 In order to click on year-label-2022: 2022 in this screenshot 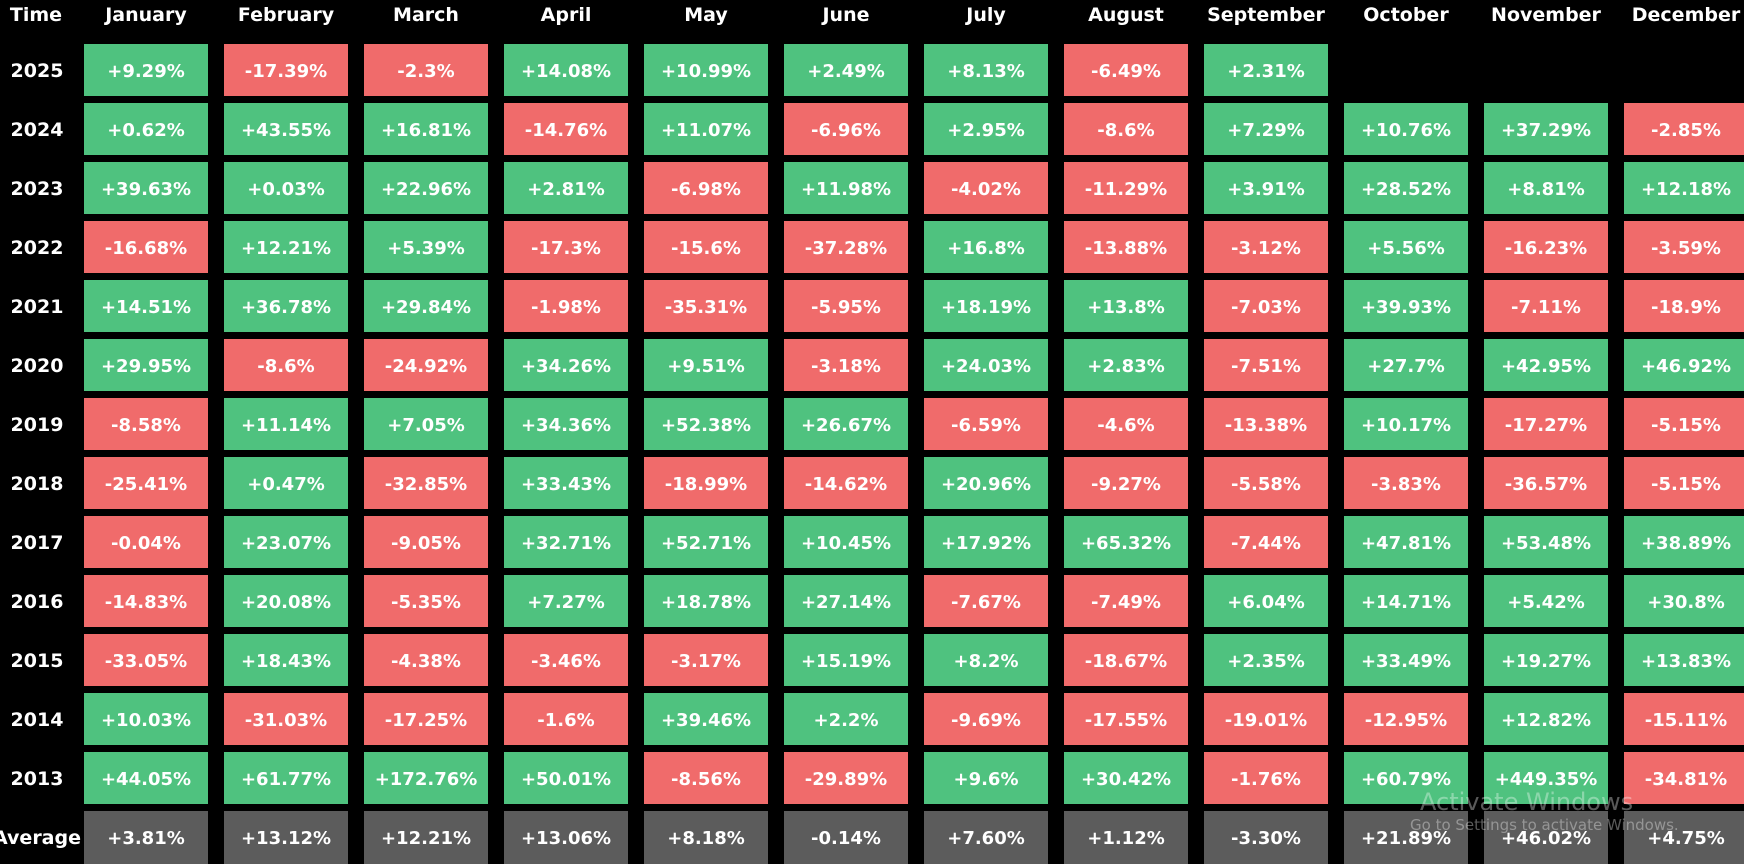, I will do `click(37, 248)`.